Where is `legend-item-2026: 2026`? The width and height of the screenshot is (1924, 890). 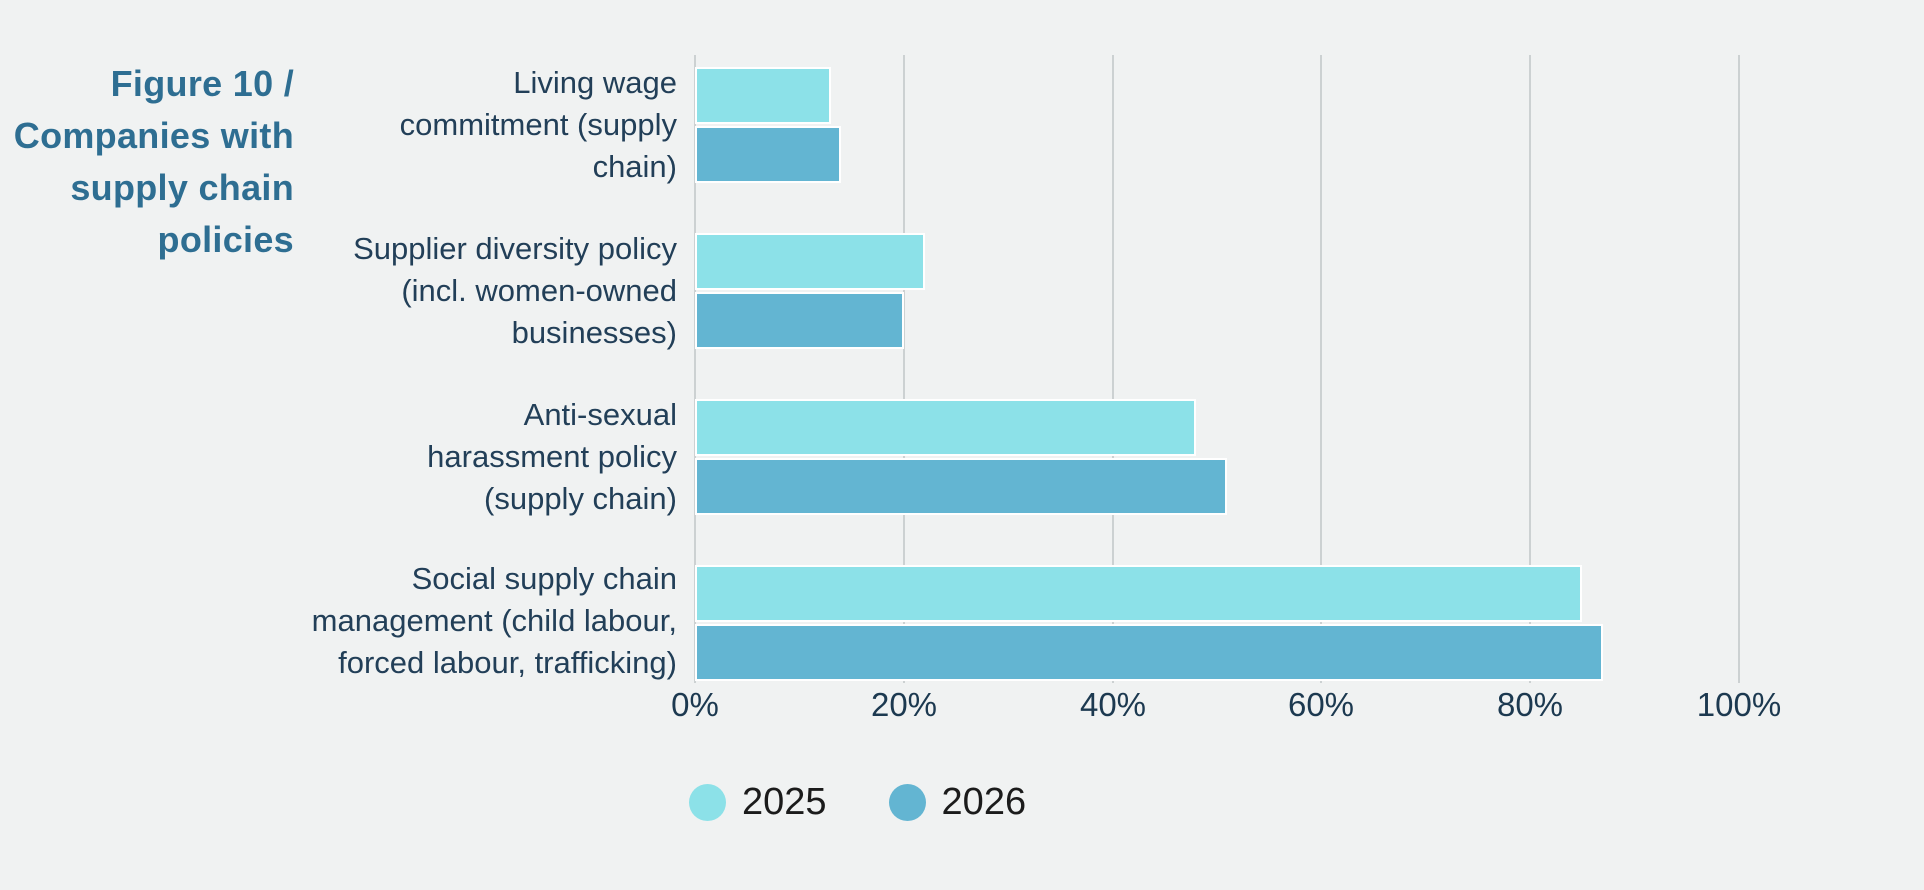 legend-item-2026: 2026 is located at coordinates (957, 802).